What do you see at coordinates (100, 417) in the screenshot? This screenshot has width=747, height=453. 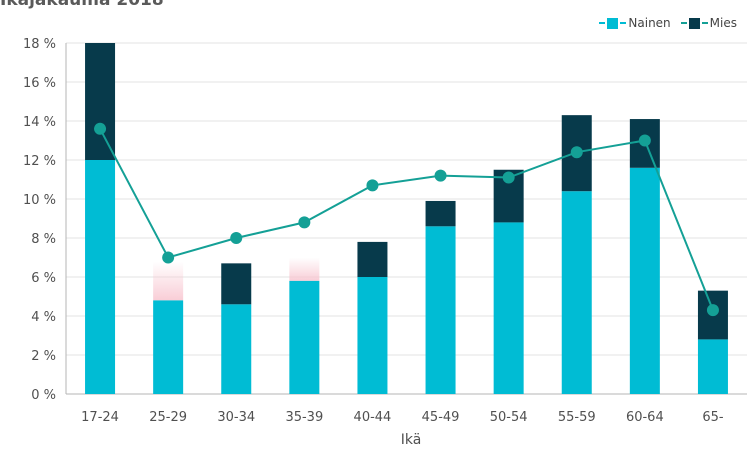 I see `x-tick-label: 17-24` at bounding box center [100, 417].